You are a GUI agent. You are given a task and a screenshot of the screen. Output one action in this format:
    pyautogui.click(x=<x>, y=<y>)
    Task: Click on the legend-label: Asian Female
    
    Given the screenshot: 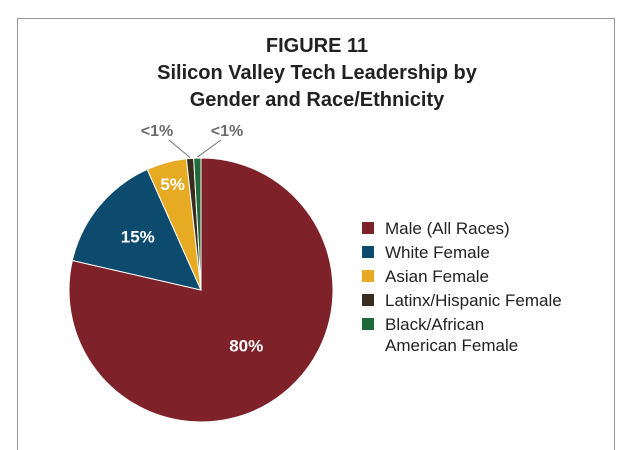 What is the action you would take?
    pyautogui.click(x=437, y=276)
    